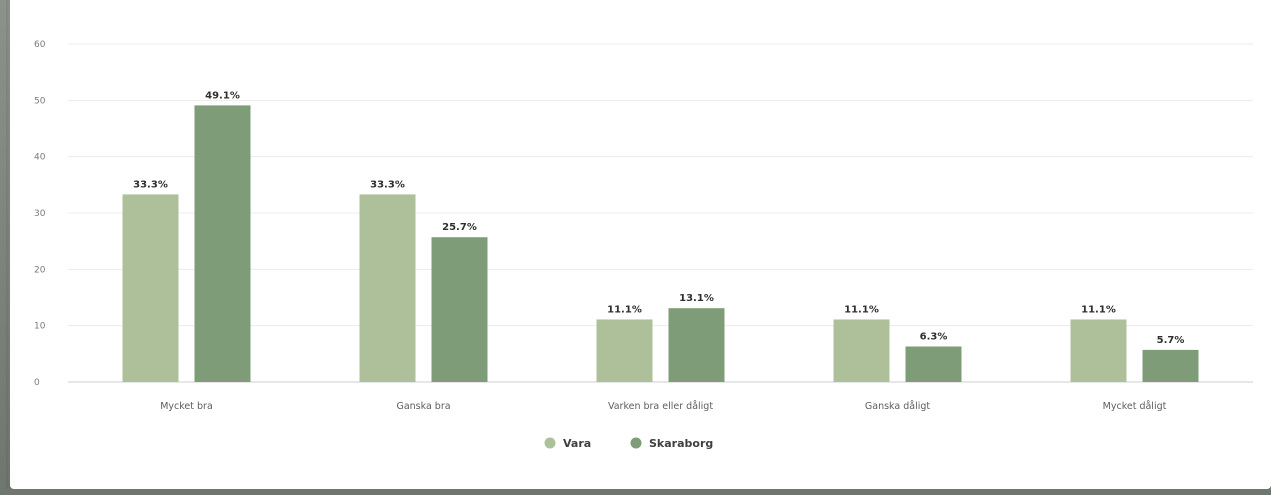 The height and width of the screenshot is (495, 1271). What do you see at coordinates (8, 244) in the screenshot?
I see `card-shadow` at bounding box center [8, 244].